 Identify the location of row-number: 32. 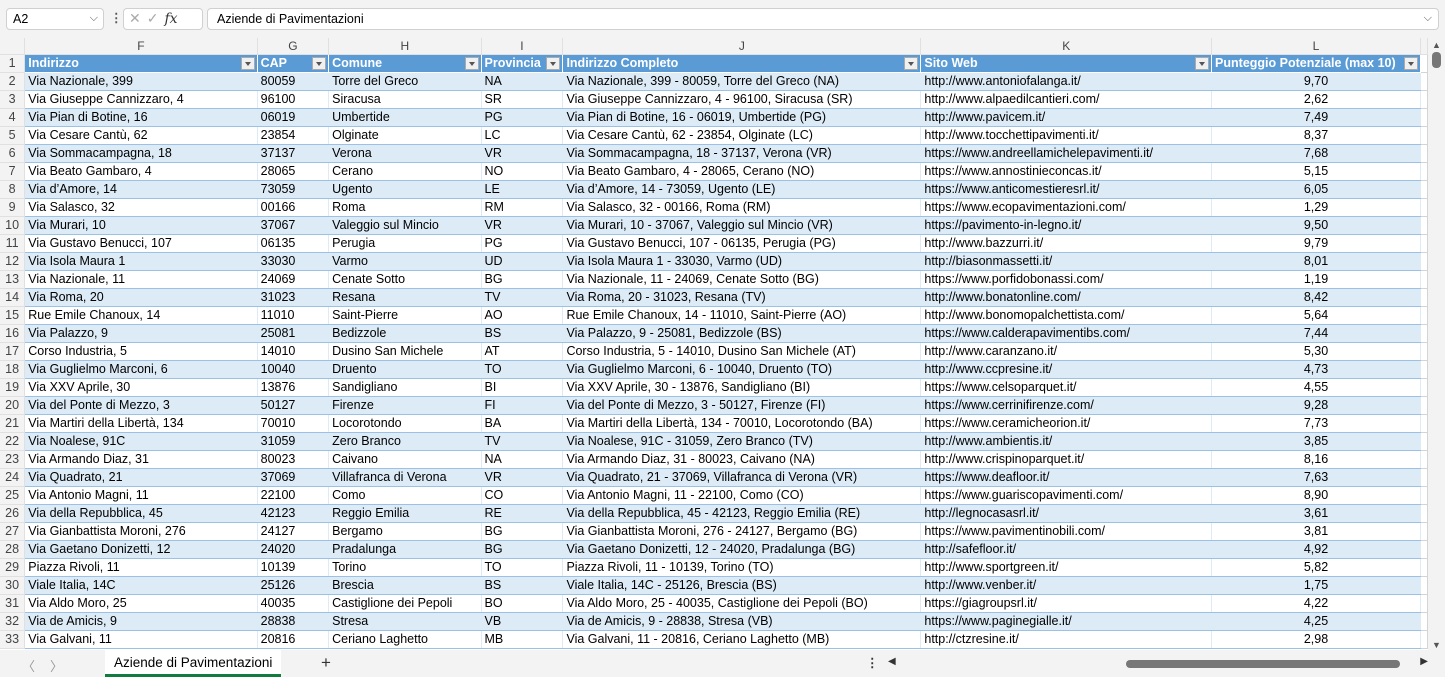
(13, 621).